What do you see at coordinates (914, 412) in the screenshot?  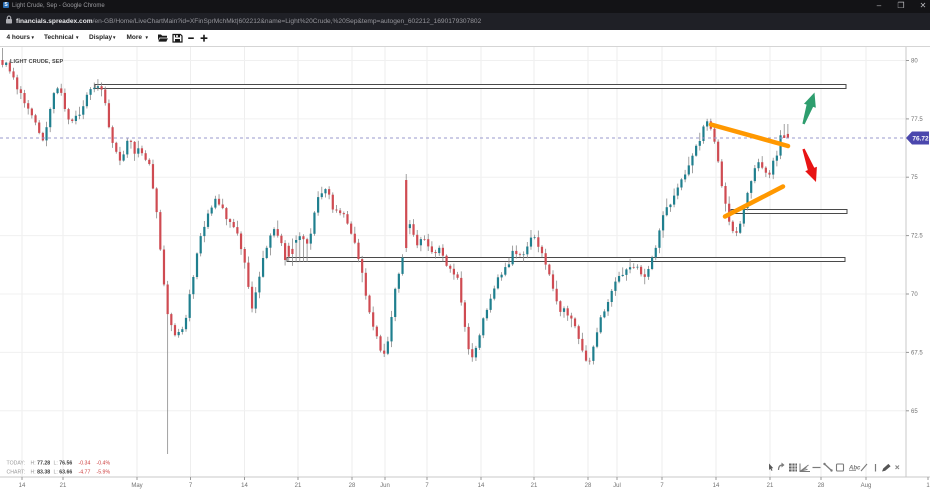 I see `svg-text: 65` at bounding box center [914, 412].